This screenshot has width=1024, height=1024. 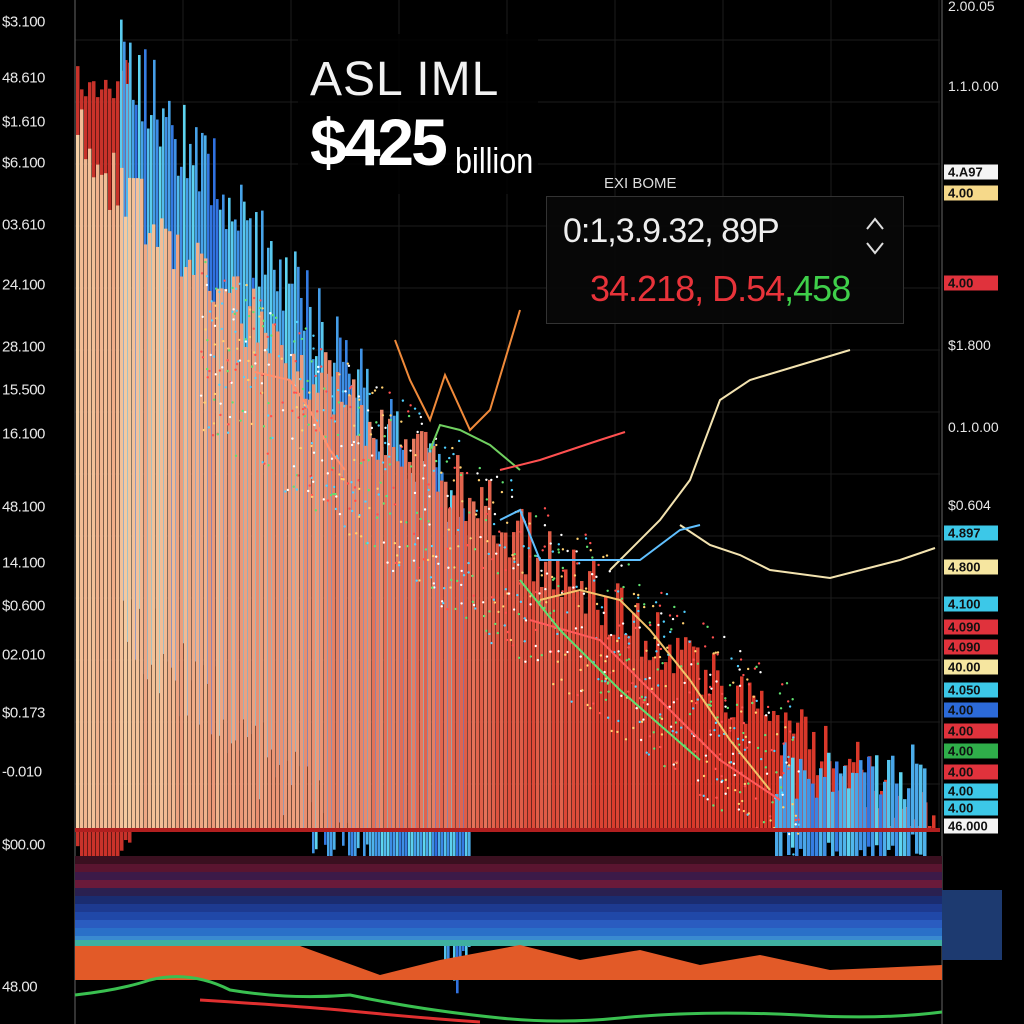 I want to click on ticker: ASL IML, so click(x=405, y=79).